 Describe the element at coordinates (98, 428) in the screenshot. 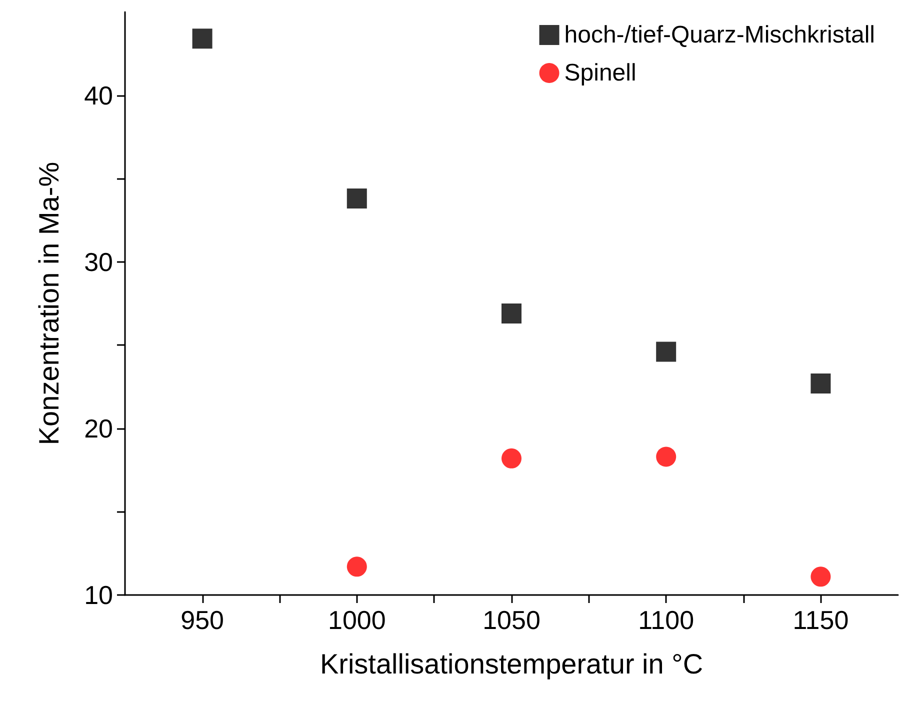

I see `y-tick-label: 20` at that location.